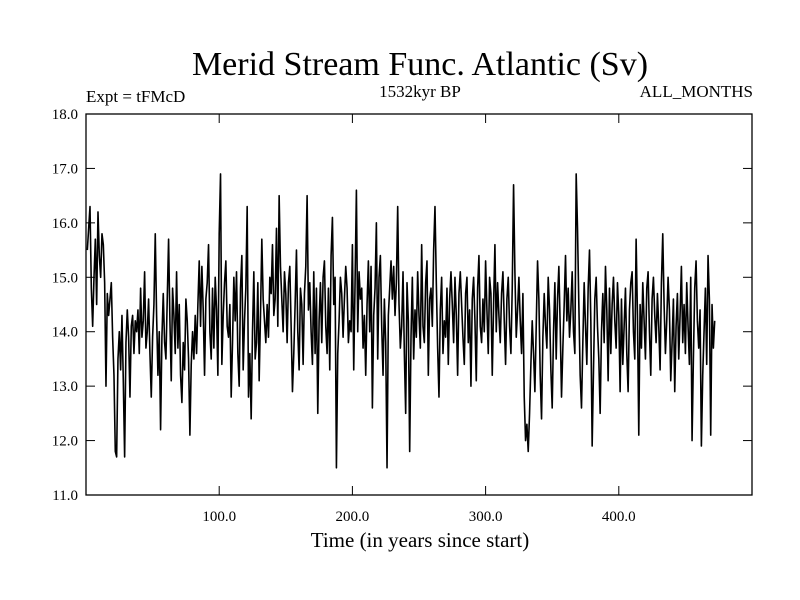 The image size is (800, 600). What do you see at coordinates (65, 333) in the screenshot?
I see `y-tick-label: 14.0` at bounding box center [65, 333].